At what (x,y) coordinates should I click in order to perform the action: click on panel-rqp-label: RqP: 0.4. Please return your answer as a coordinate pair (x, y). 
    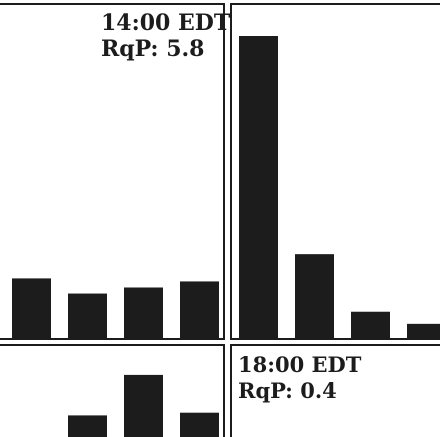
    Looking at the image, I should click on (287, 390).